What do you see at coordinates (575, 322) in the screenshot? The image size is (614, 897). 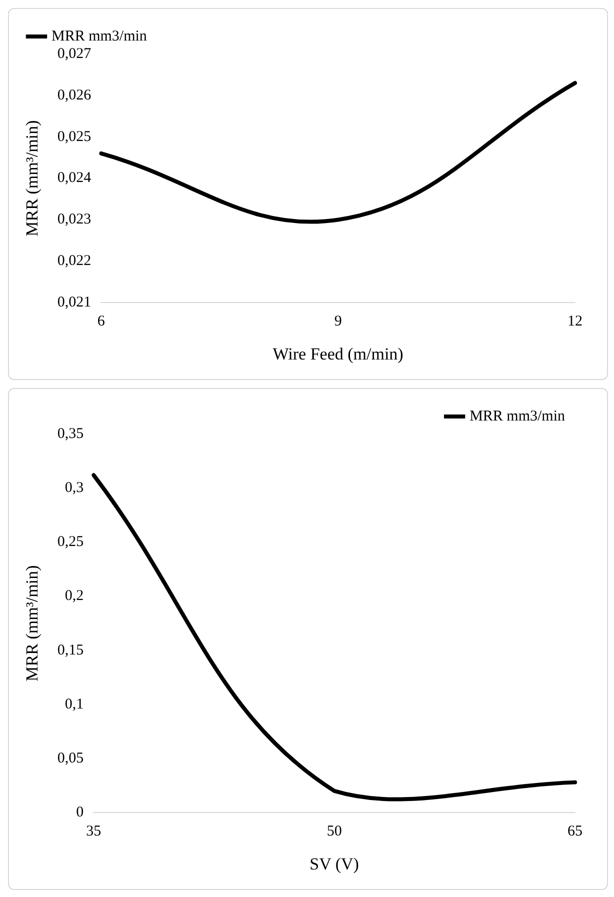 I see `x-tick-label: 12` at bounding box center [575, 322].